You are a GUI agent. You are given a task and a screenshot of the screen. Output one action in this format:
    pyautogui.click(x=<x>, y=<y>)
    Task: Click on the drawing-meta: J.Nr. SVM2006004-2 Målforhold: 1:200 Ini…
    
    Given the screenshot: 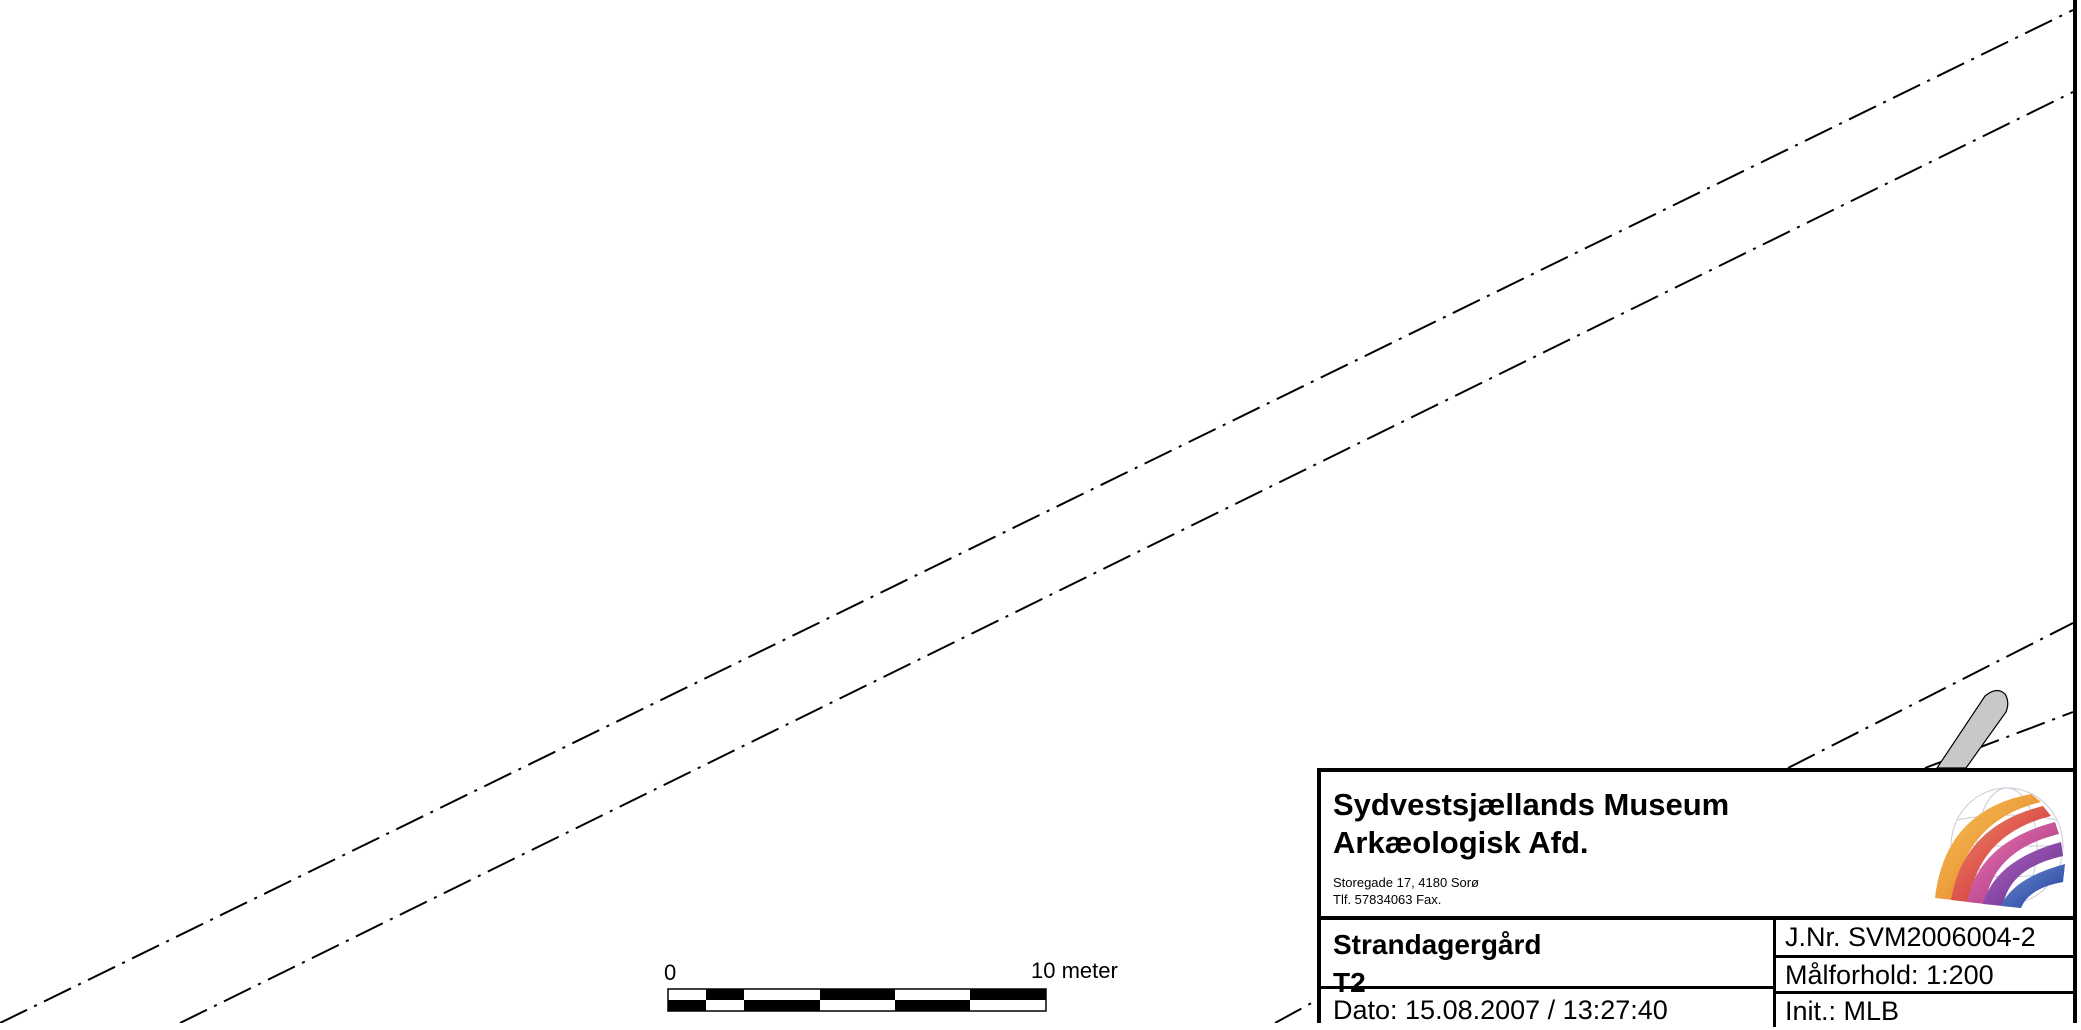 What is the action you would take?
    pyautogui.click(x=1924, y=973)
    